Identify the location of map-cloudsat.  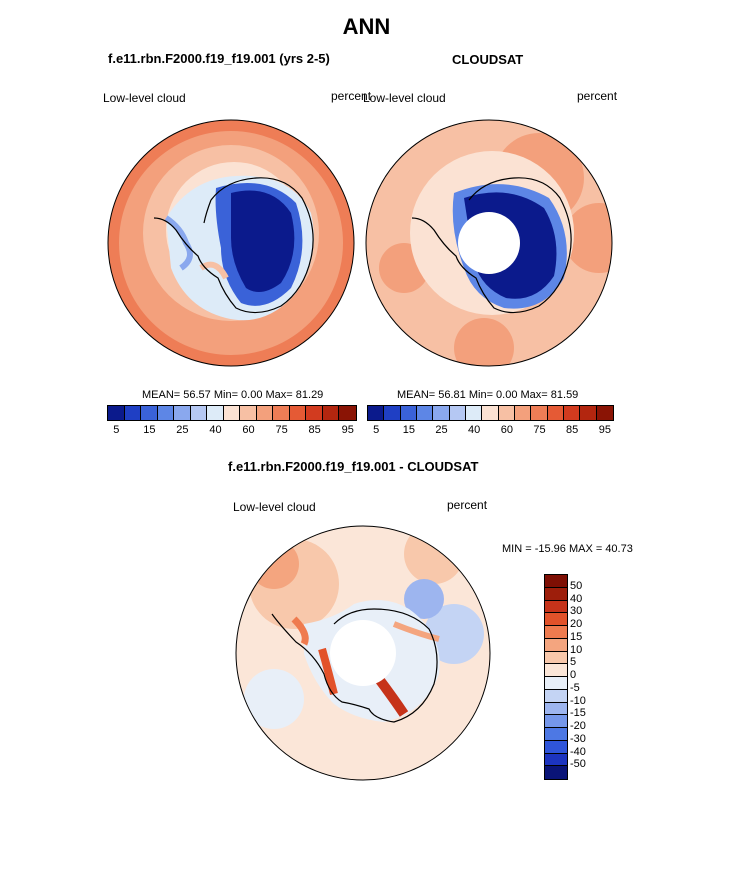
(489, 243).